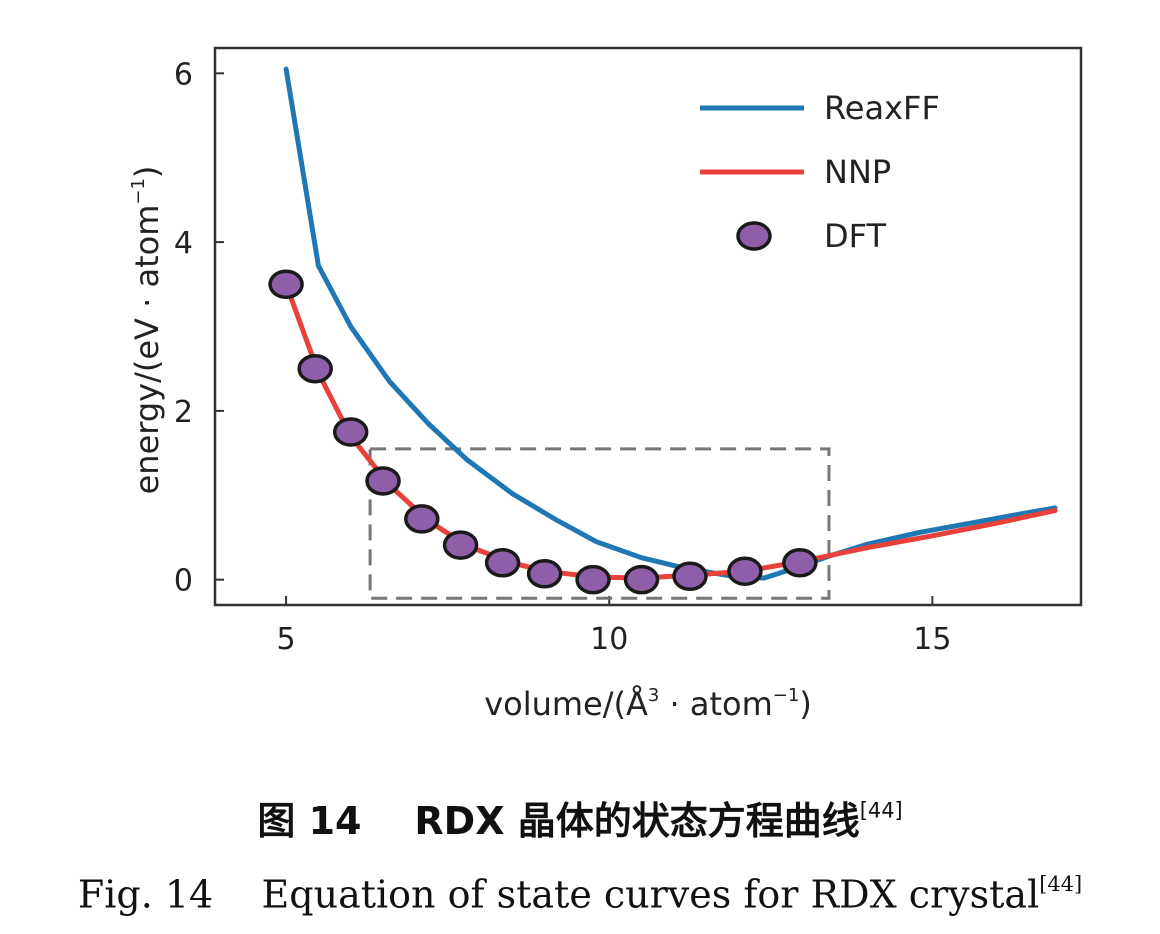  What do you see at coordinates (183, 243) in the screenshot?
I see `y-tick-label: 4` at bounding box center [183, 243].